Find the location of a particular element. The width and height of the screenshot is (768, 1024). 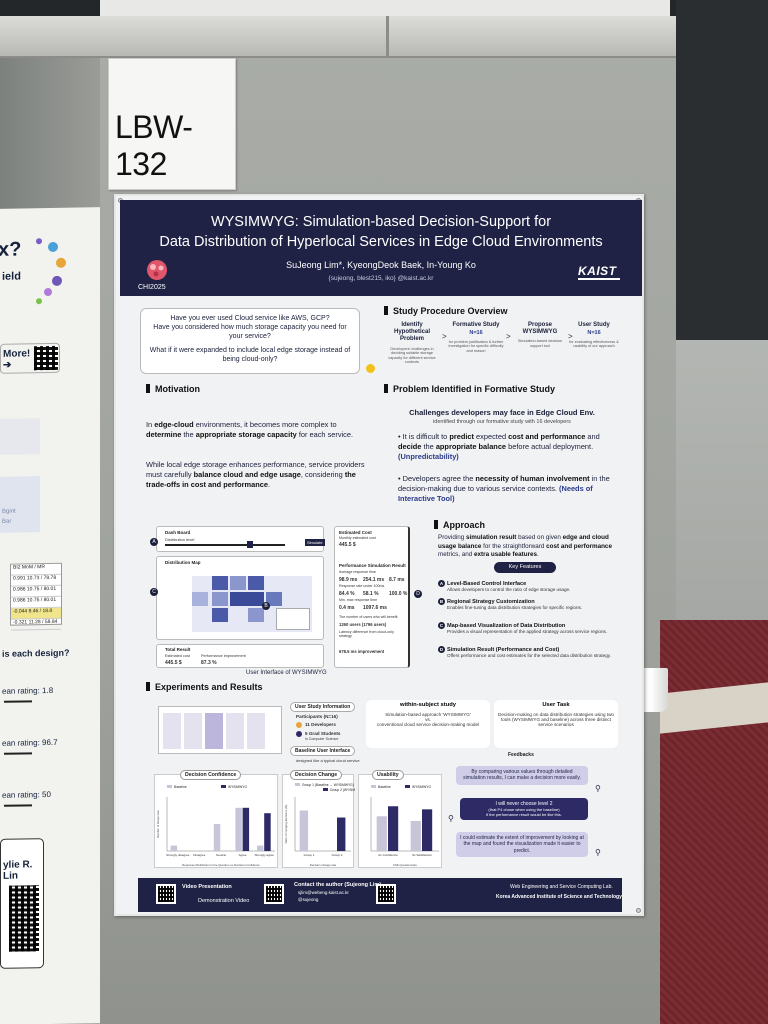

neighbor-text: x? is located at coordinates (11, 249).